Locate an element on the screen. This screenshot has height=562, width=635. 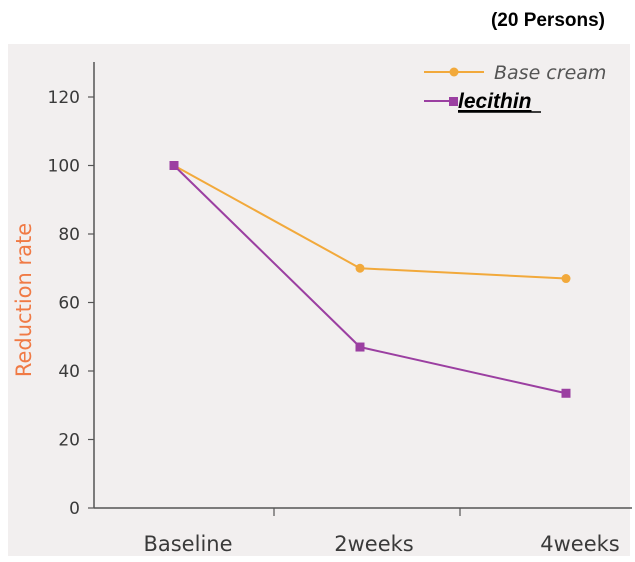
y-tick-label: 20 is located at coordinates (69, 441).